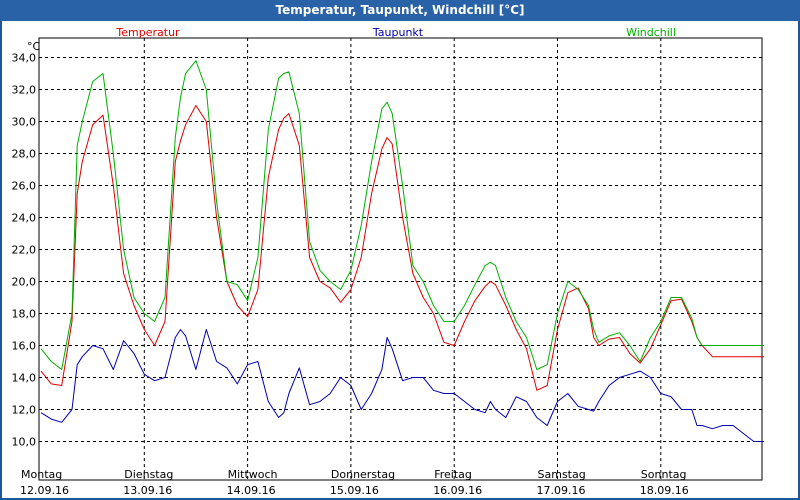 This screenshot has width=800, height=500. What do you see at coordinates (147, 32) in the screenshot?
I see `legend-item-temperatur: Temperatur` at bounding box center [147, 32].